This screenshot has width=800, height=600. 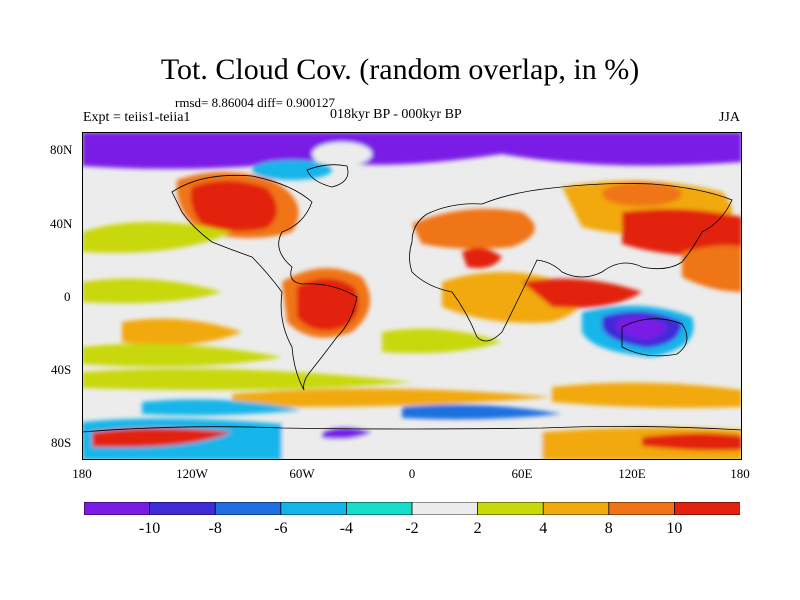 What do you see at coordinates (412, 528) in the screenshot?
I see `colorbar-label: -2` at bounding box center [412, 528].